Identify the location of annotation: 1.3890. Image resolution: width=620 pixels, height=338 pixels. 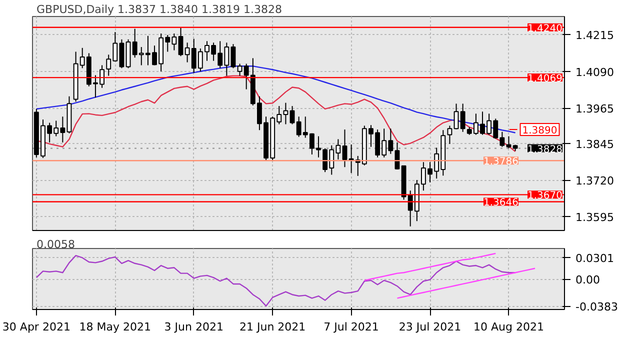
(540, 130).